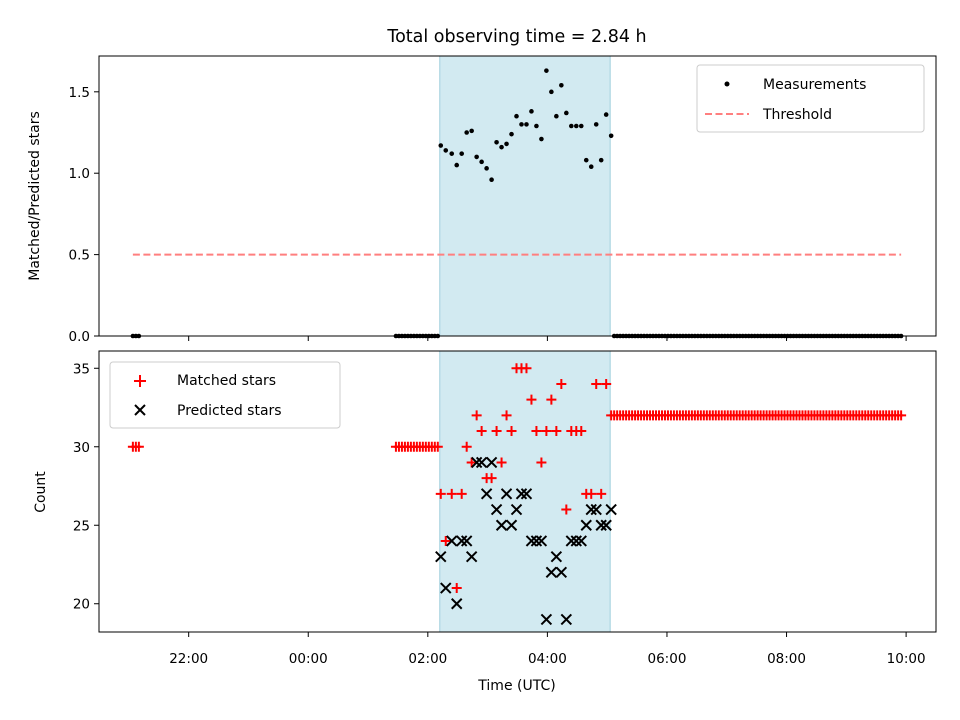  Describe the element at coordinates (906, 659) in the screenshot. I see `x-tick-label: 10:00` at that location.